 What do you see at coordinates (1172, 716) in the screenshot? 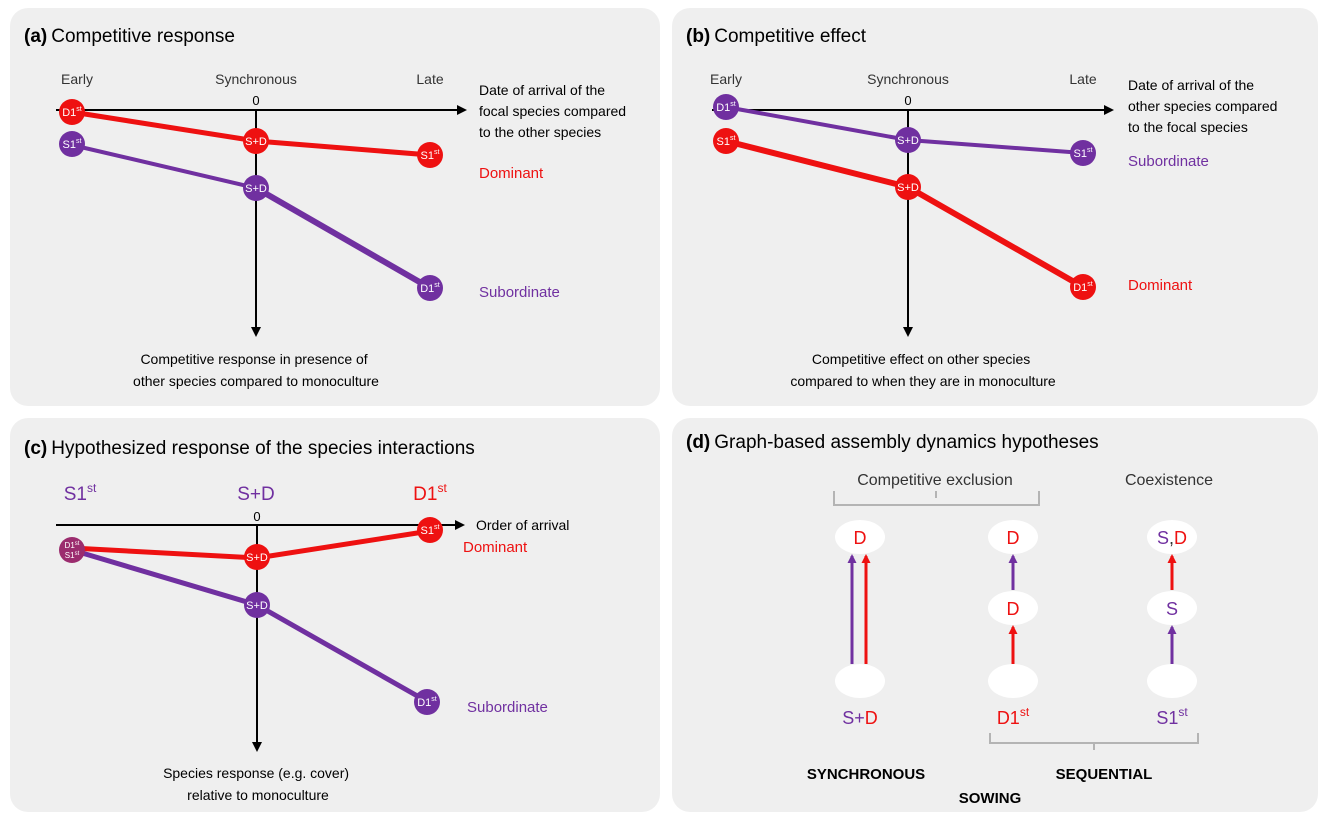
I see `panel-d-col3-bottom-label: S1st` at bounding box center [1172, 716].